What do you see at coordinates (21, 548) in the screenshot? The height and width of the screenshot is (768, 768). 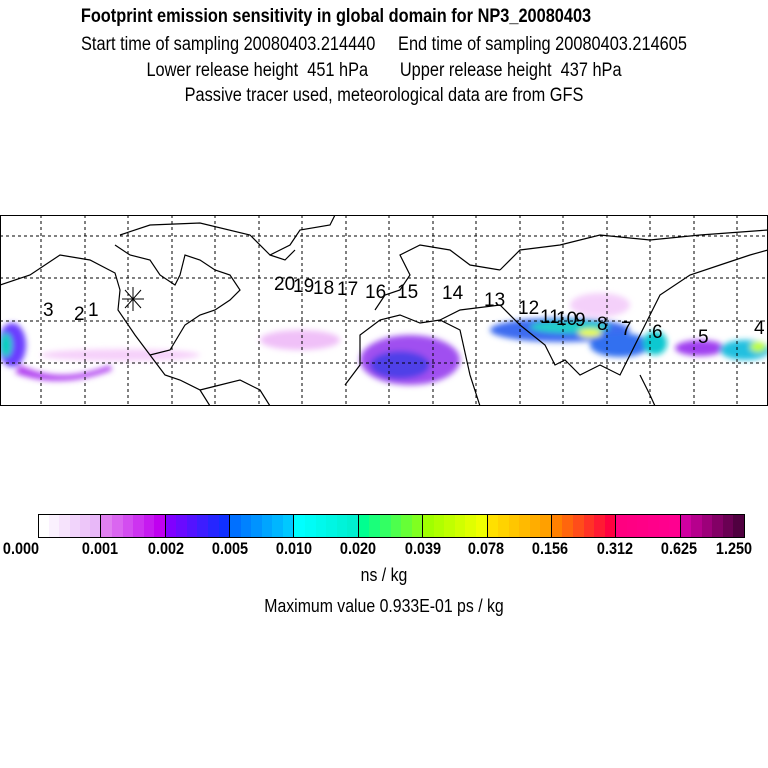 I see `tick-label: 0.000` at bounding box center [21, 548].